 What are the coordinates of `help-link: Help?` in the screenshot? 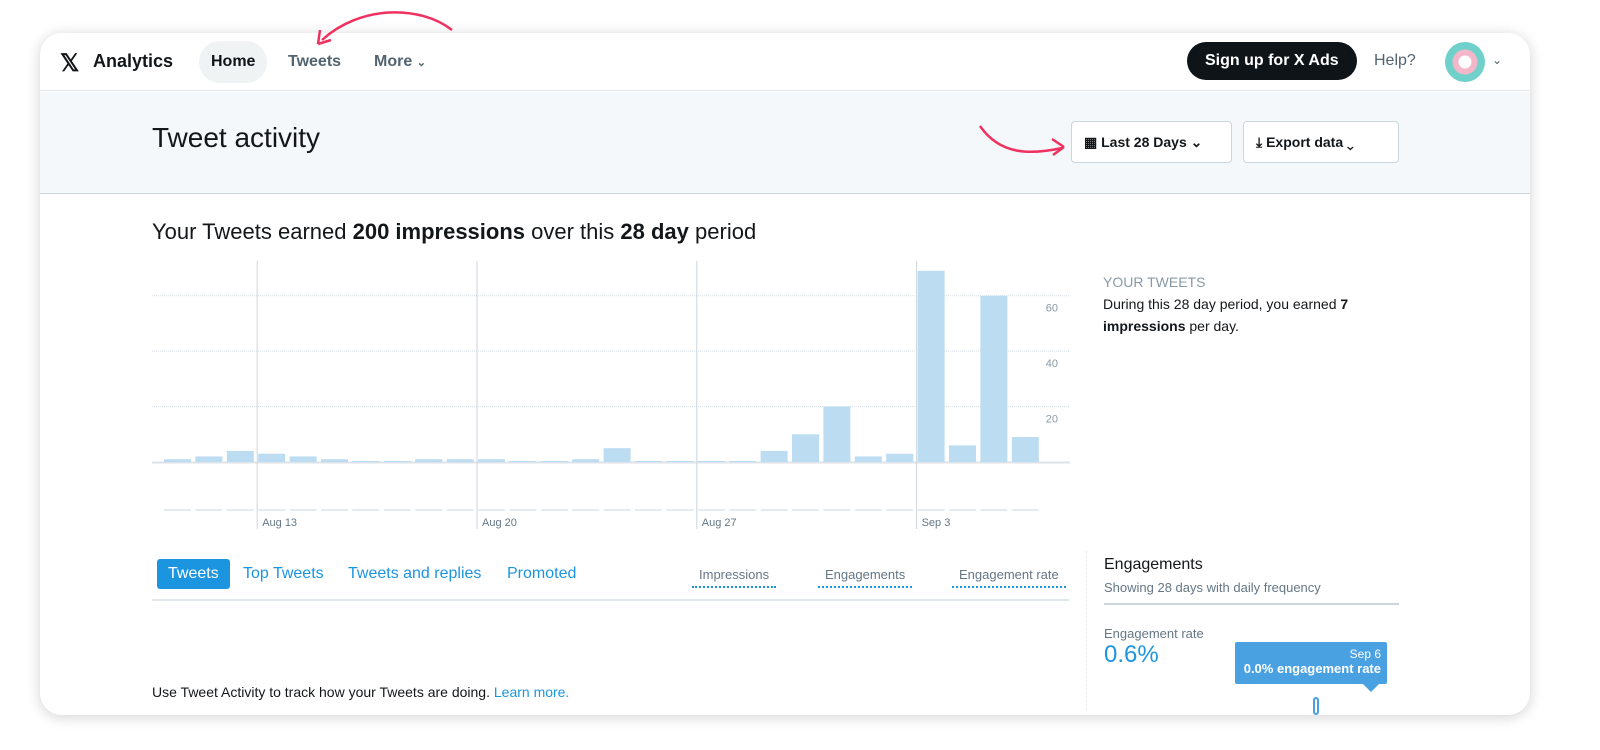 It's located at (1395, 60).